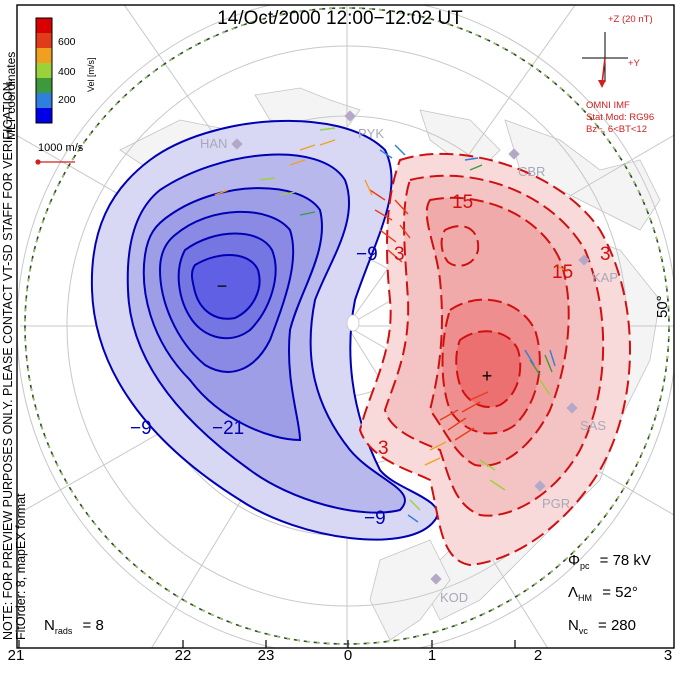 This screenshot has height=674, width=680. I want to click on nvc-value: = 280, so click(617, 625).